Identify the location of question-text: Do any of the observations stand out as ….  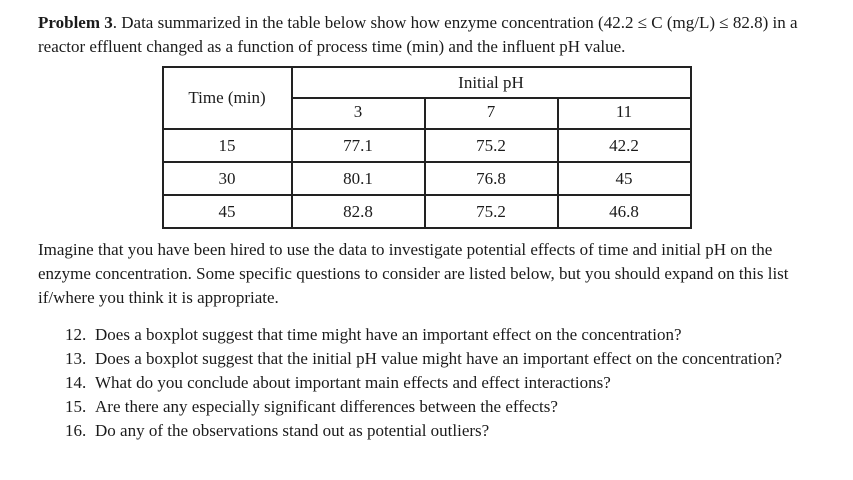
(292, 430).